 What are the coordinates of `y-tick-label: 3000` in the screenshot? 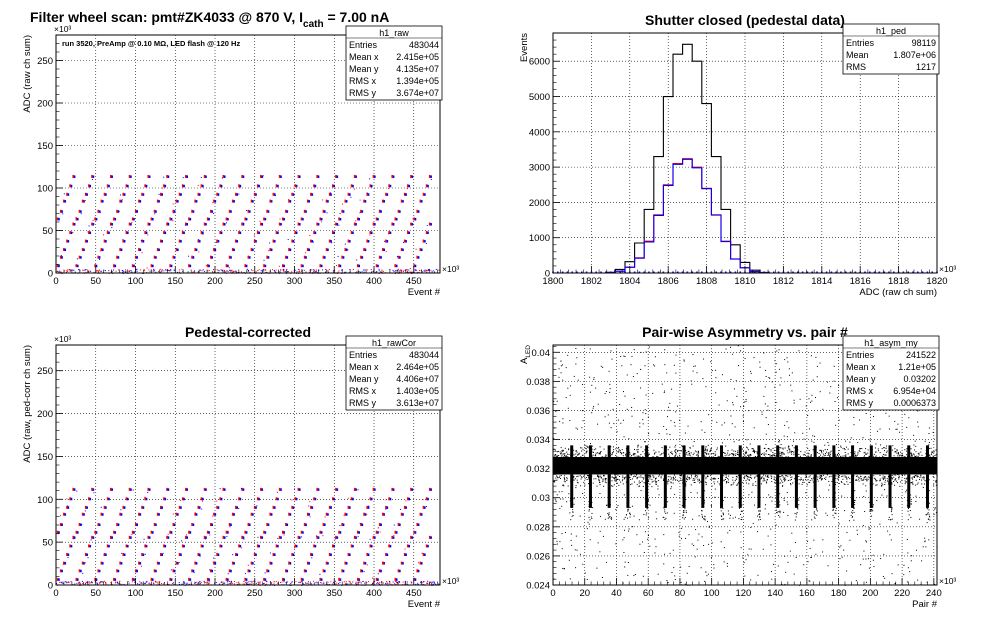 It's located at (539, 168).